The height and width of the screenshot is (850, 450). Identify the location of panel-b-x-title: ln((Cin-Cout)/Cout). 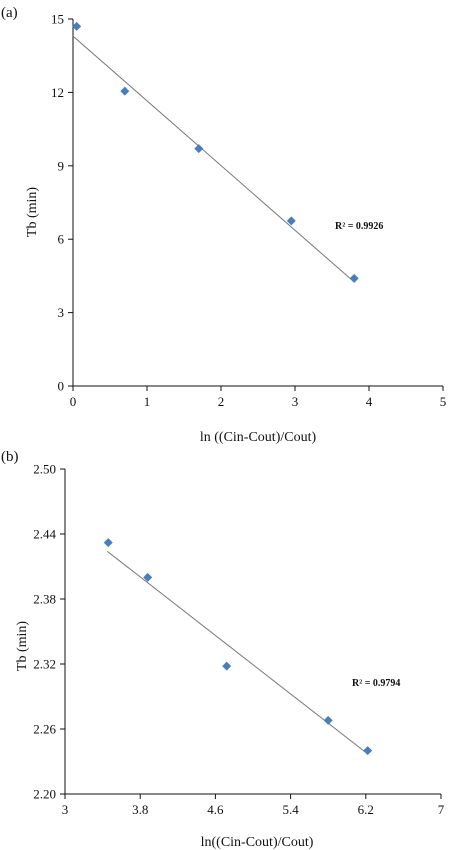
(257, 842).